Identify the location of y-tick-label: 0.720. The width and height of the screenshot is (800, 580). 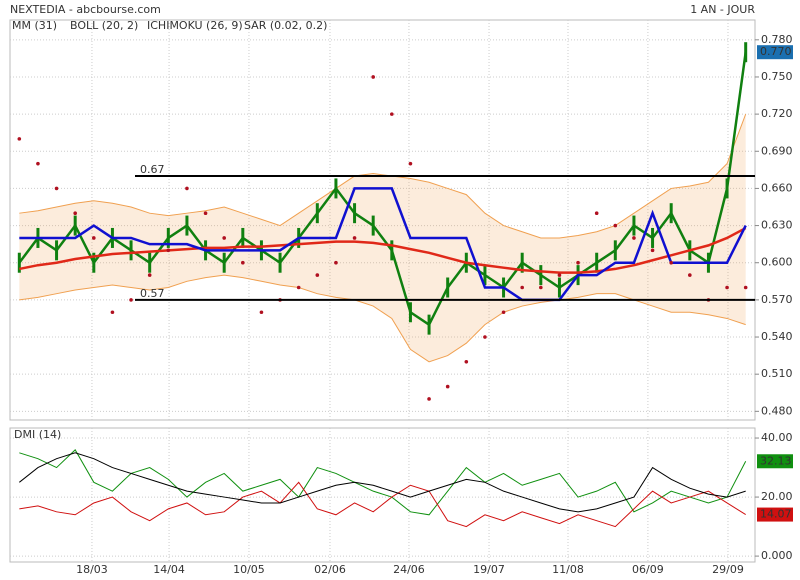
(777, 113).